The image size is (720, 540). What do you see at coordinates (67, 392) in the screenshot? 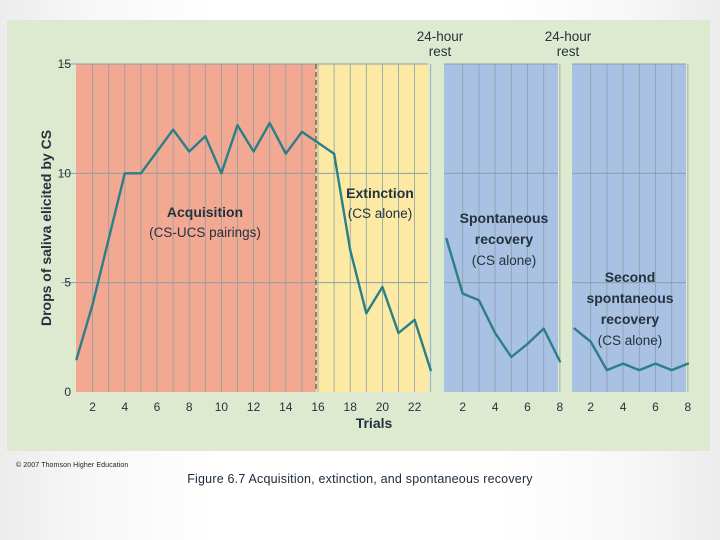
I see `y-tick-label: 0` at bounding box center [67, 392].